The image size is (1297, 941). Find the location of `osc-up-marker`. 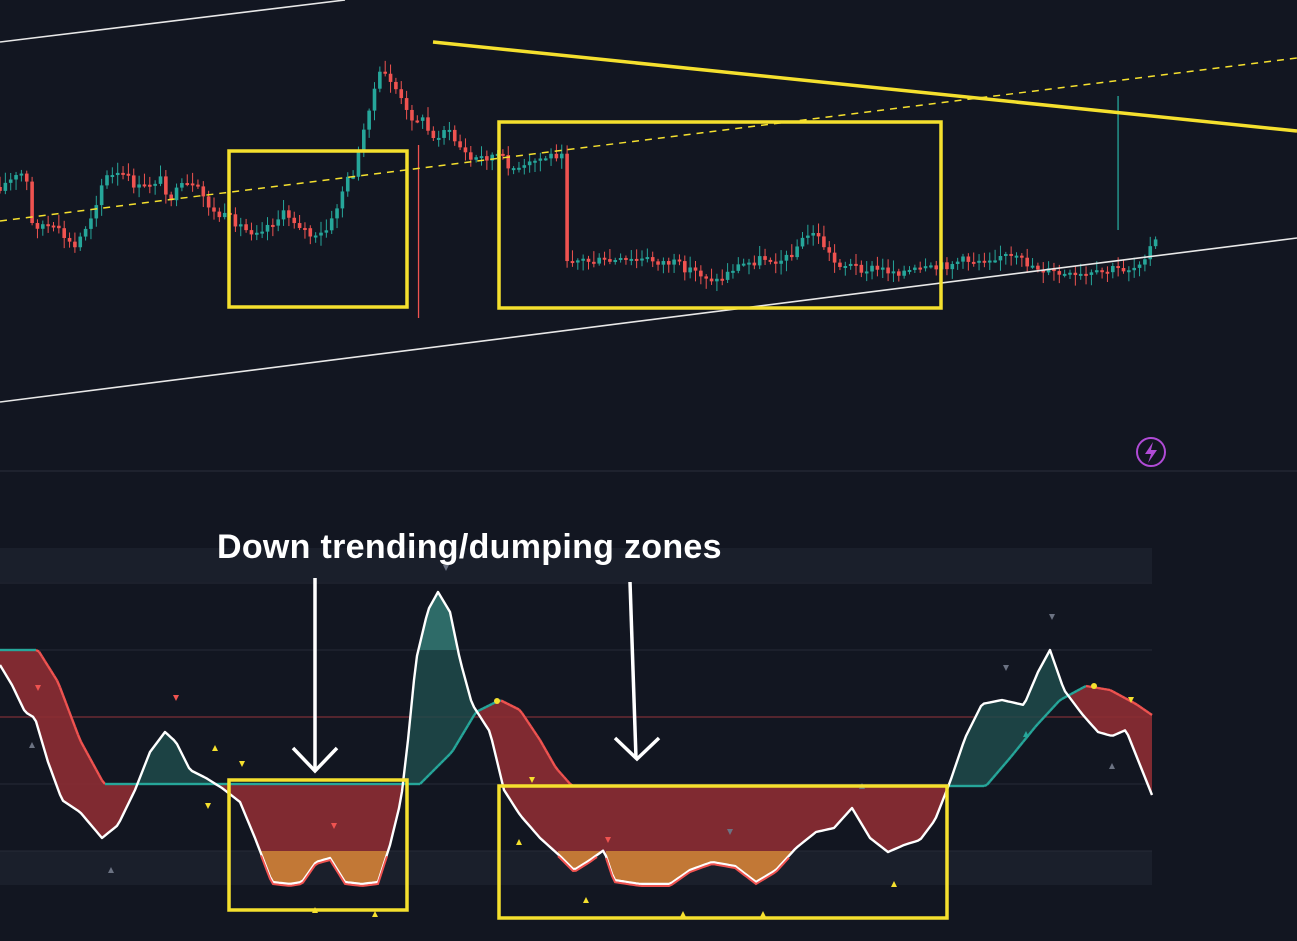

osc-up-marker is located at coordinates (683, 914).